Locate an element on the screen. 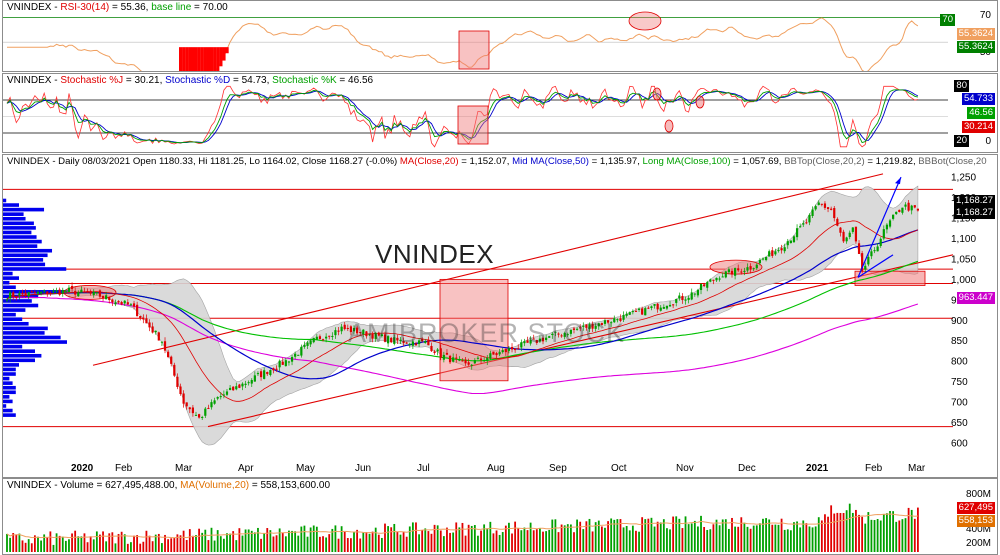 The width and height of the screenshot is (1000, 555). price-axis-label: 1,150 is located at coordinates (963, 219).